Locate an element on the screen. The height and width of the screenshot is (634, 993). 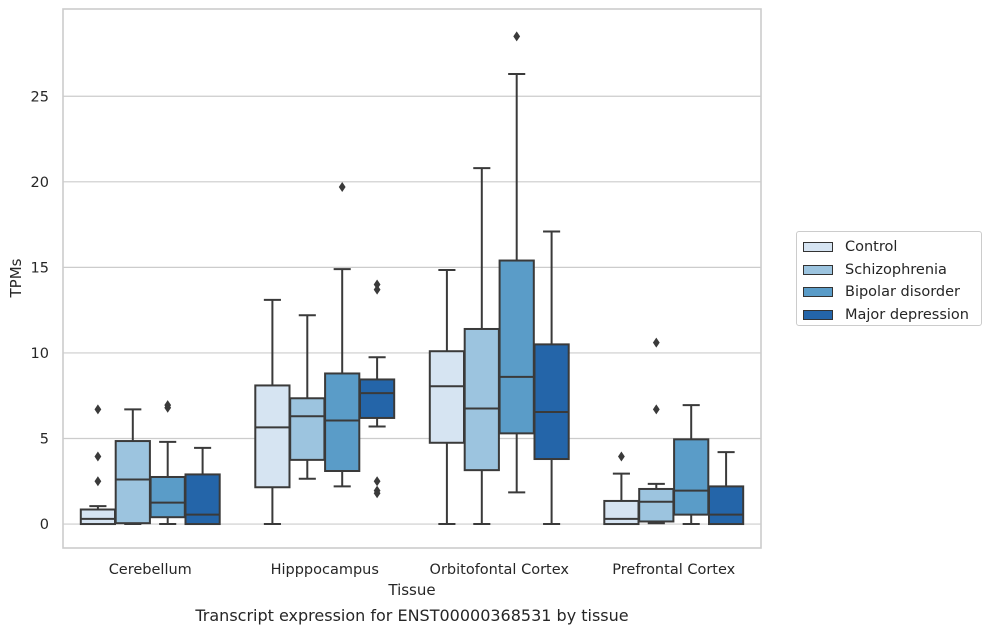
legend-item-control: Control is located at coordinates (892, 247).